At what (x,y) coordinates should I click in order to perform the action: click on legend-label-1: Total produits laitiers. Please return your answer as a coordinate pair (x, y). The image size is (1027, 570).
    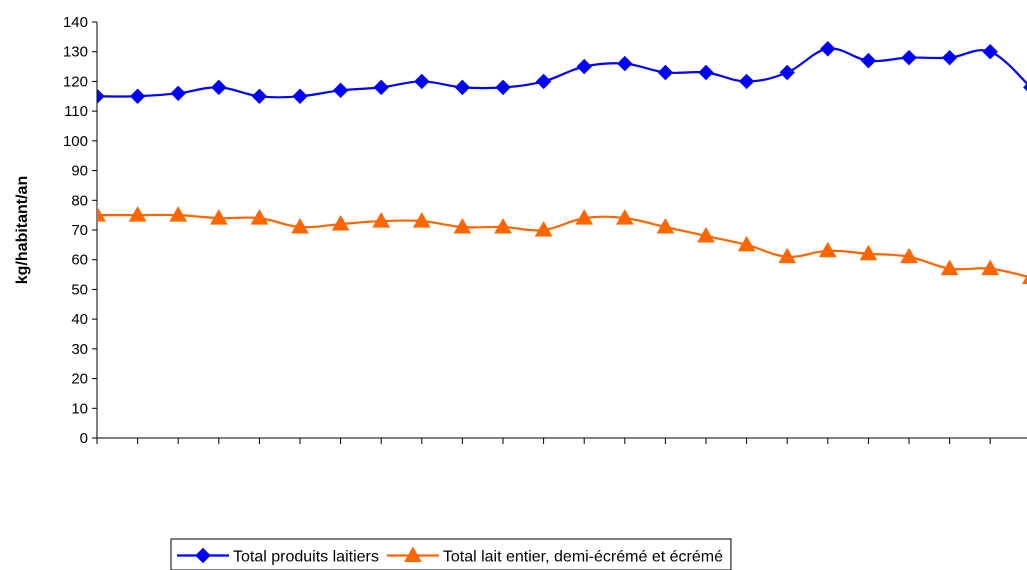
    Looking at the image, I should click on (306, 557).